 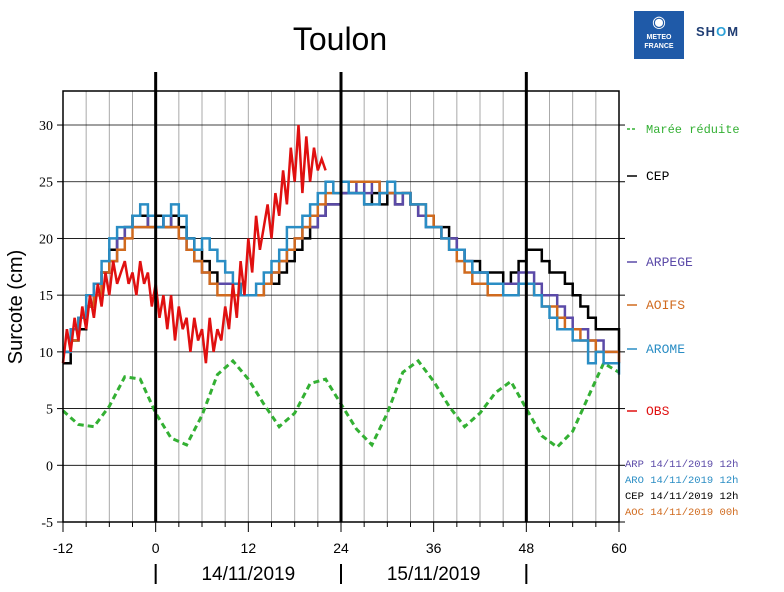 I want to click on meteo-france-logo-line-2: FRANCE, so click(x=659, y=46).